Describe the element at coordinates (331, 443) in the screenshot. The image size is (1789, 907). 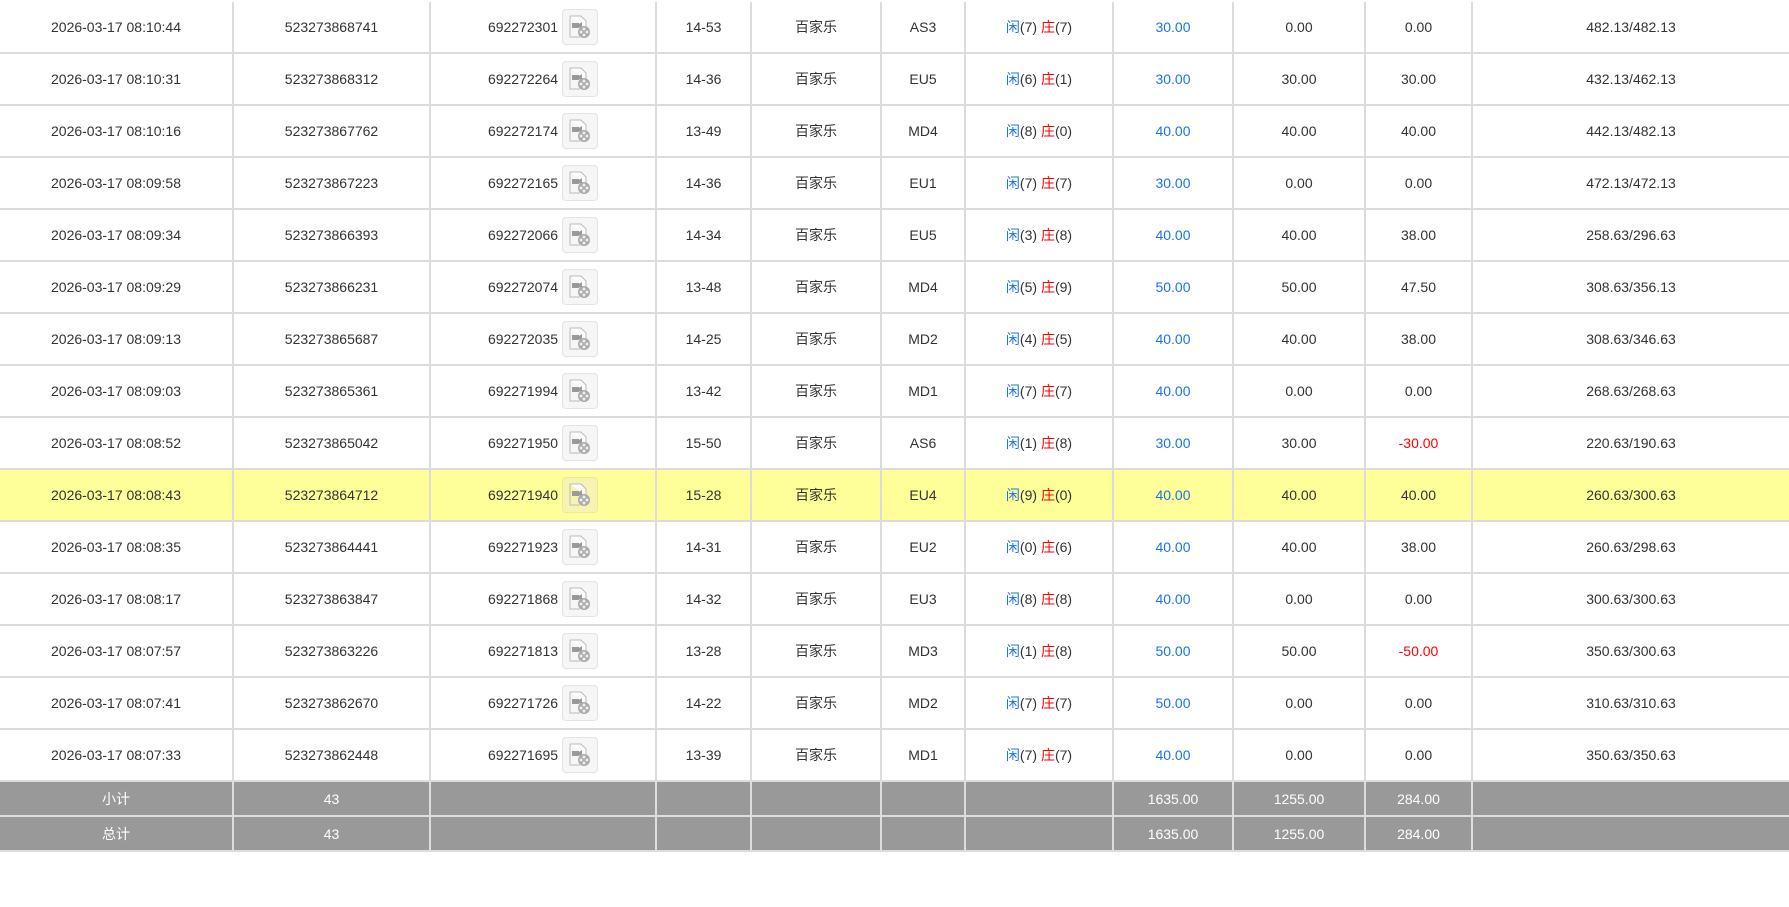
I see `bet-id: 523273865042` at that location.